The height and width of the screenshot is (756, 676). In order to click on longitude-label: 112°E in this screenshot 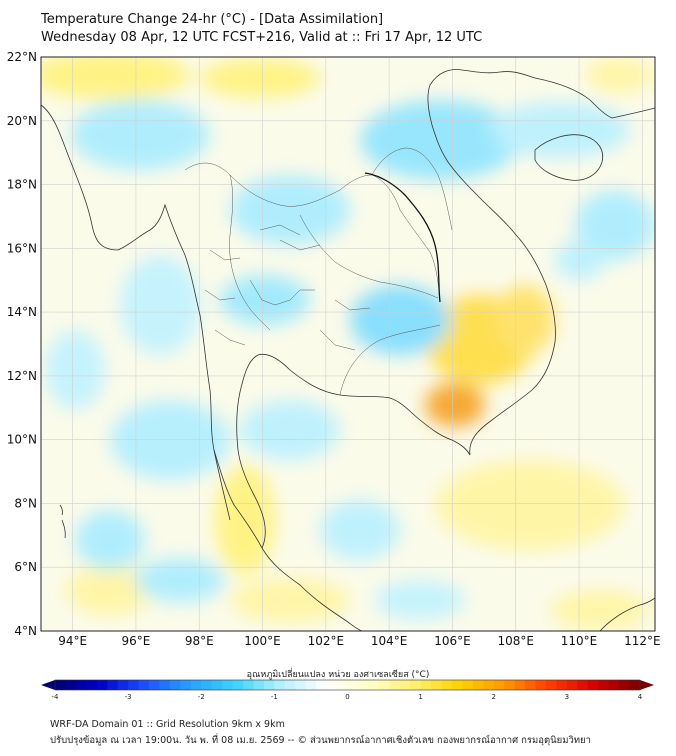, I will do `click(642, 641)`.